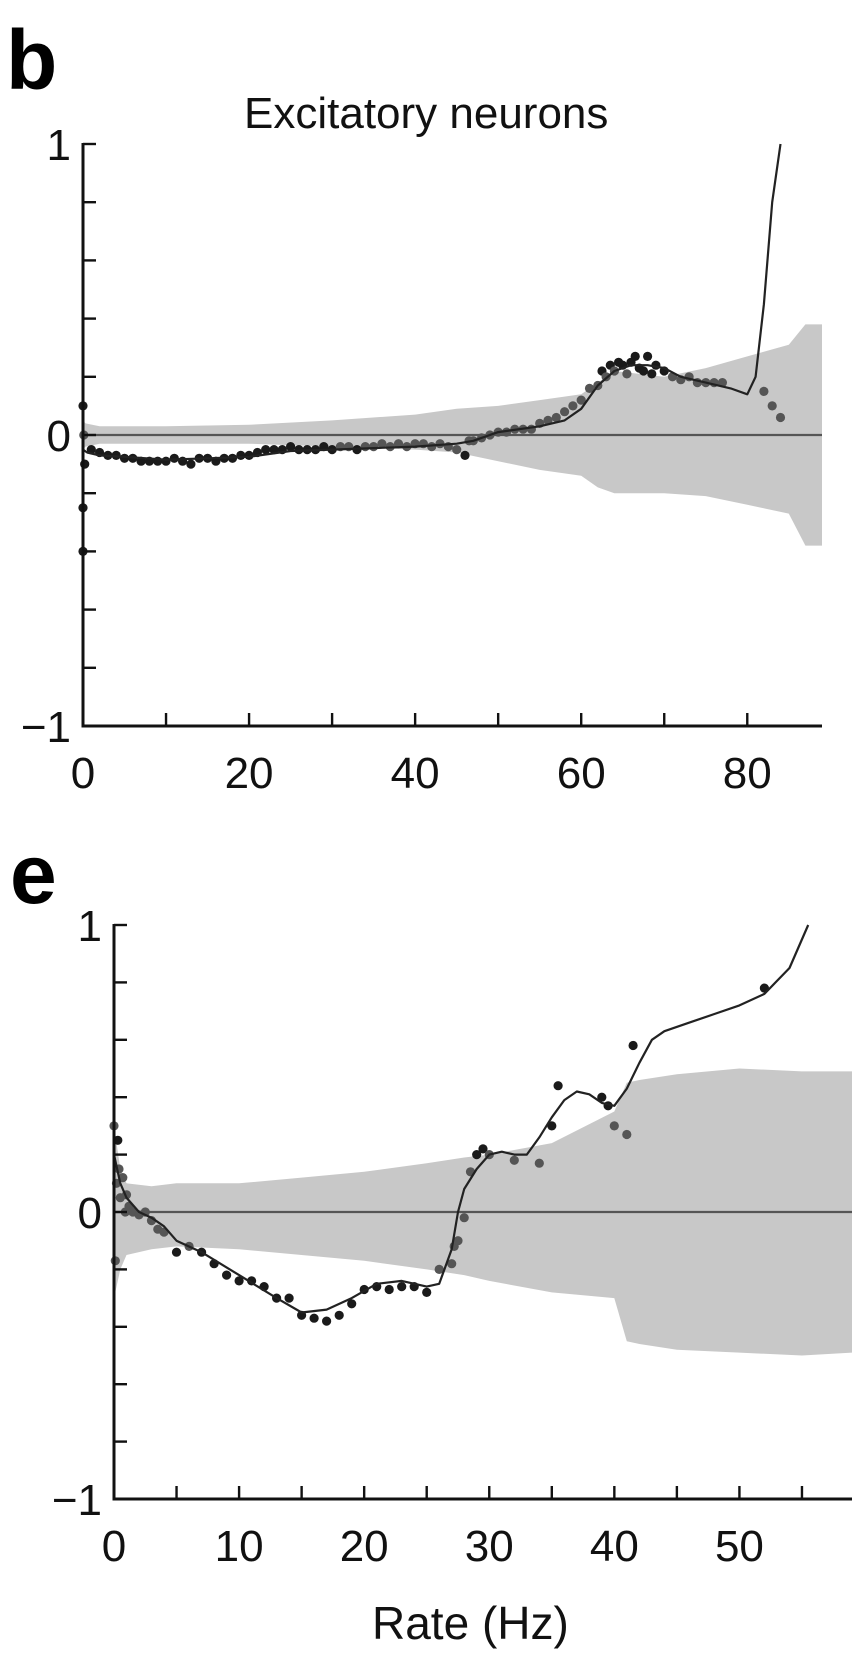  I want to click on x-tick-label: 30, so click(489, 1546).